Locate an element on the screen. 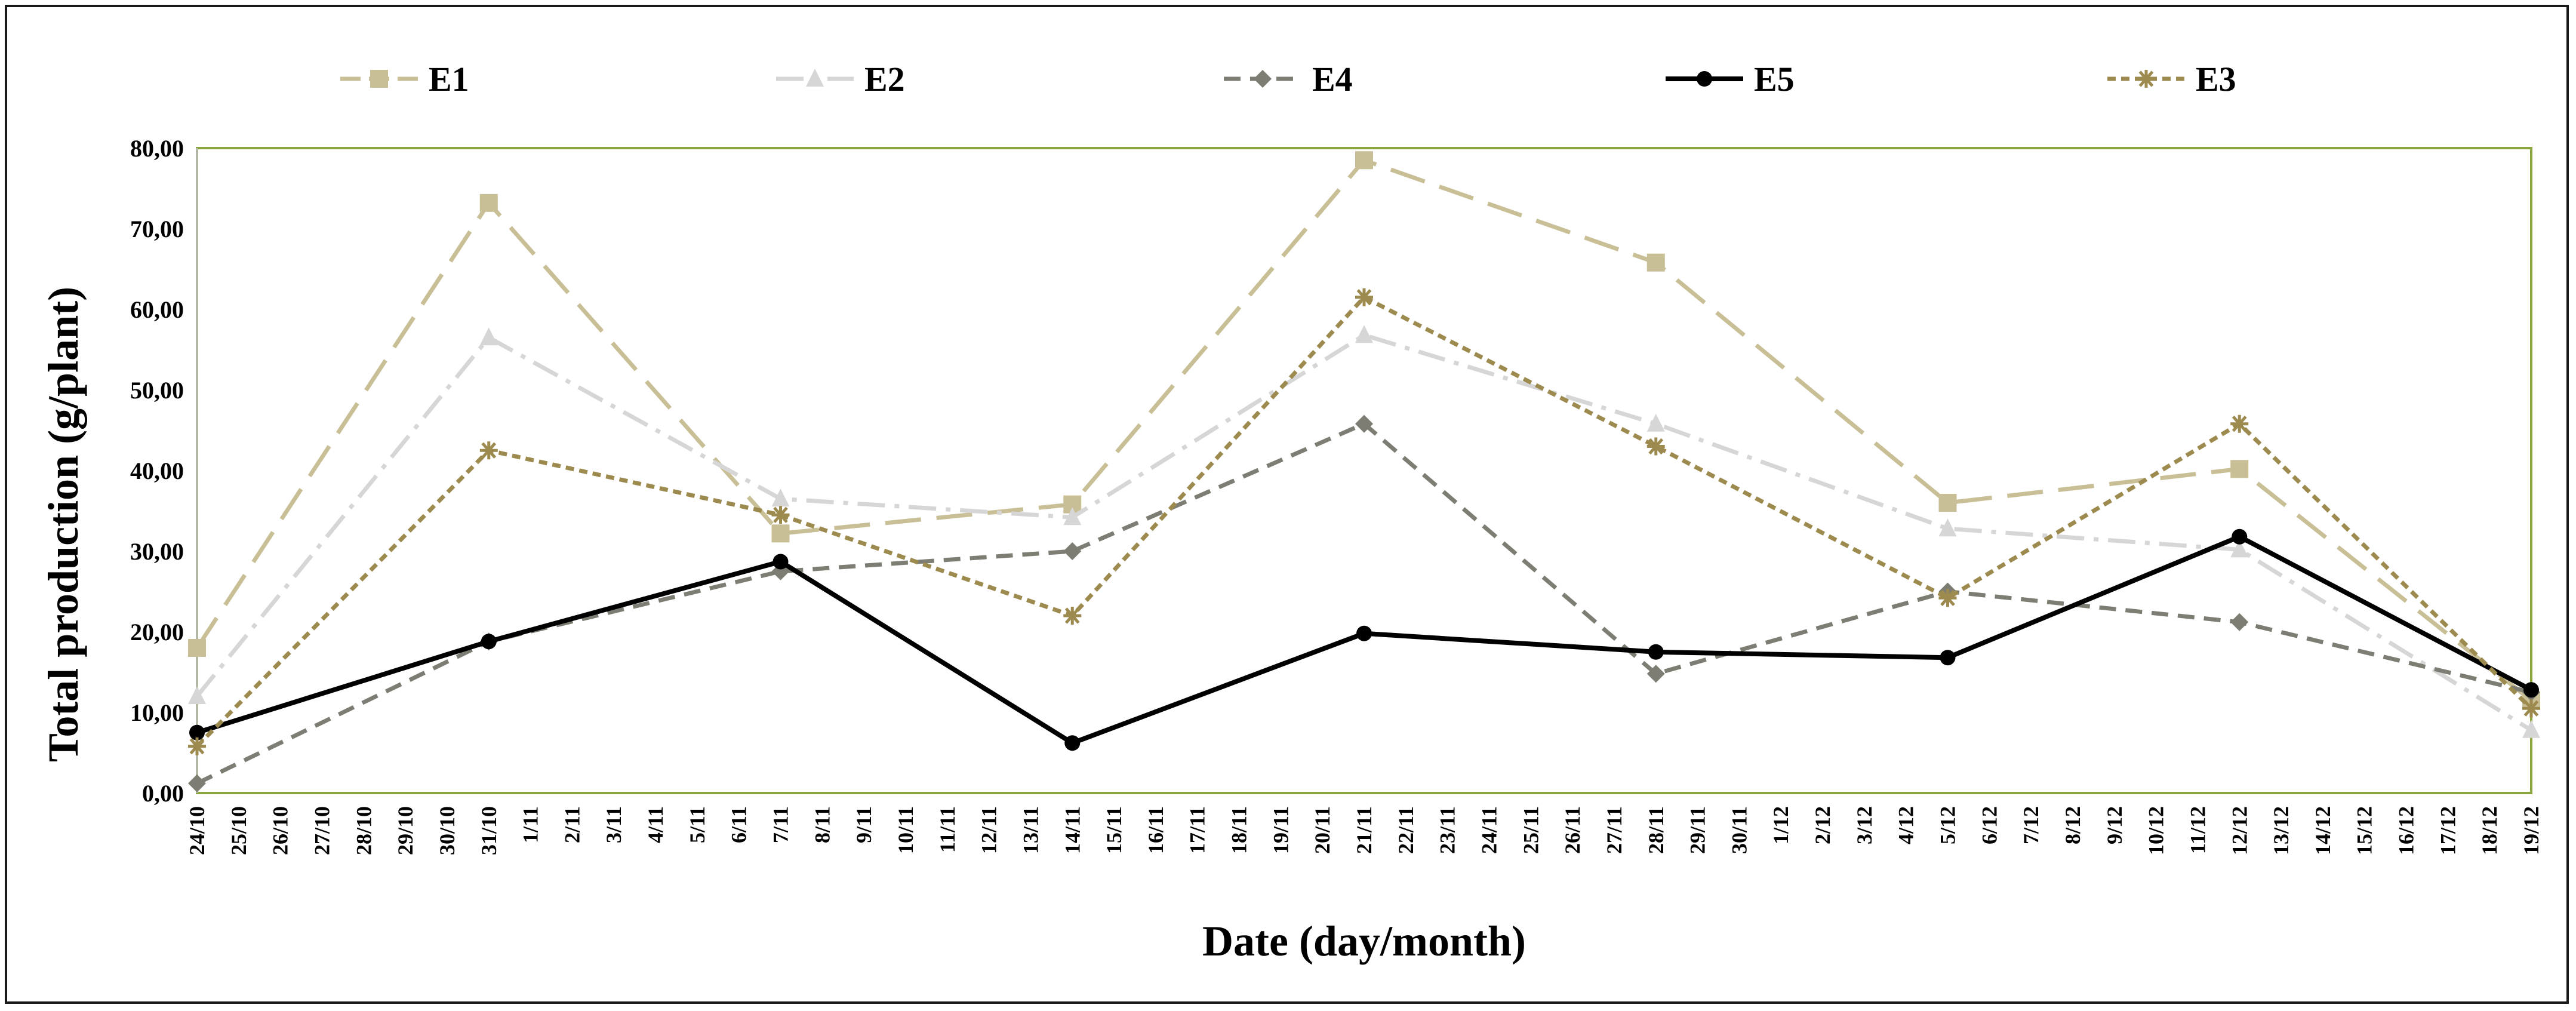  x-tick-label: 8/12 is located at coordinates (2073, 825).